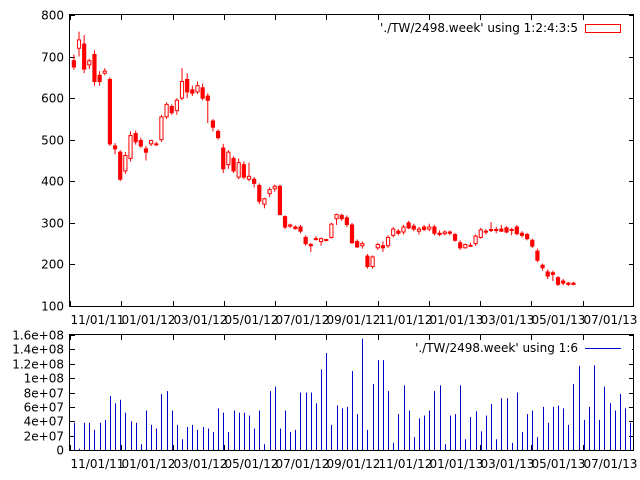  What do you see at coordinates (52, 16) in the screenshot?
I see `price-y-tick-label: 800` at bounding box center [52, 16].